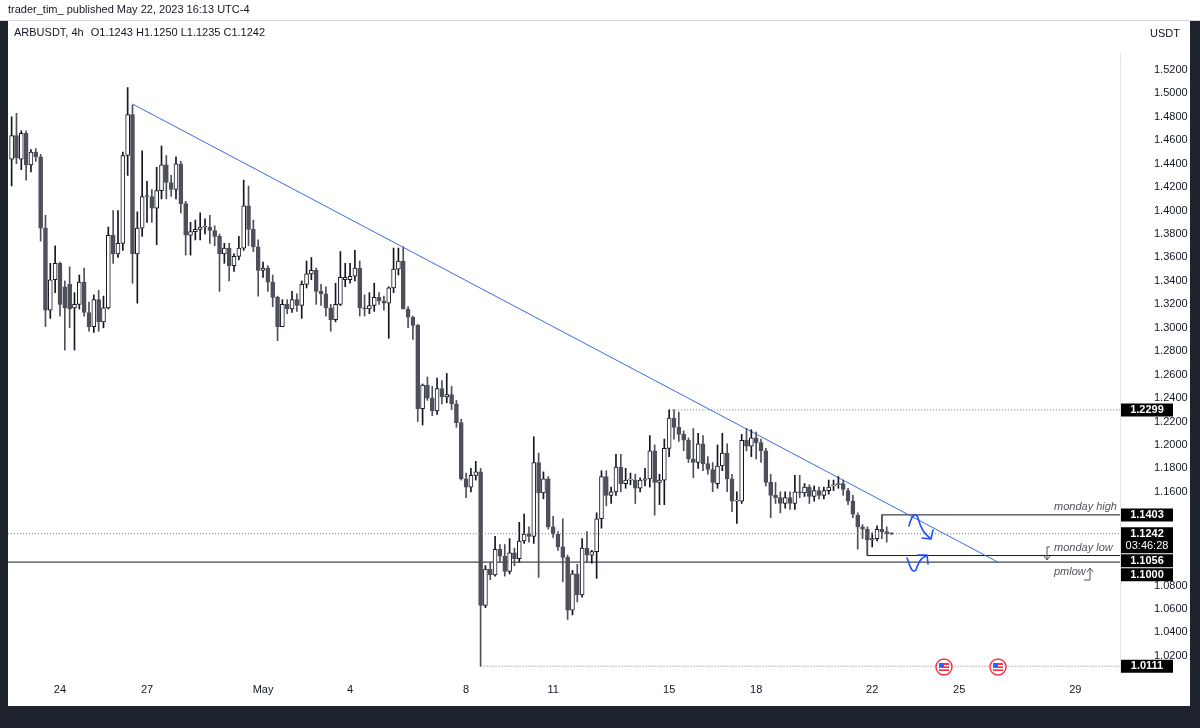 The image size is (1200, 728). What do you see at coordinates (466, 689) in the screenshot?
I see `x-tick-label: 8` at bounding box center [466, 689].